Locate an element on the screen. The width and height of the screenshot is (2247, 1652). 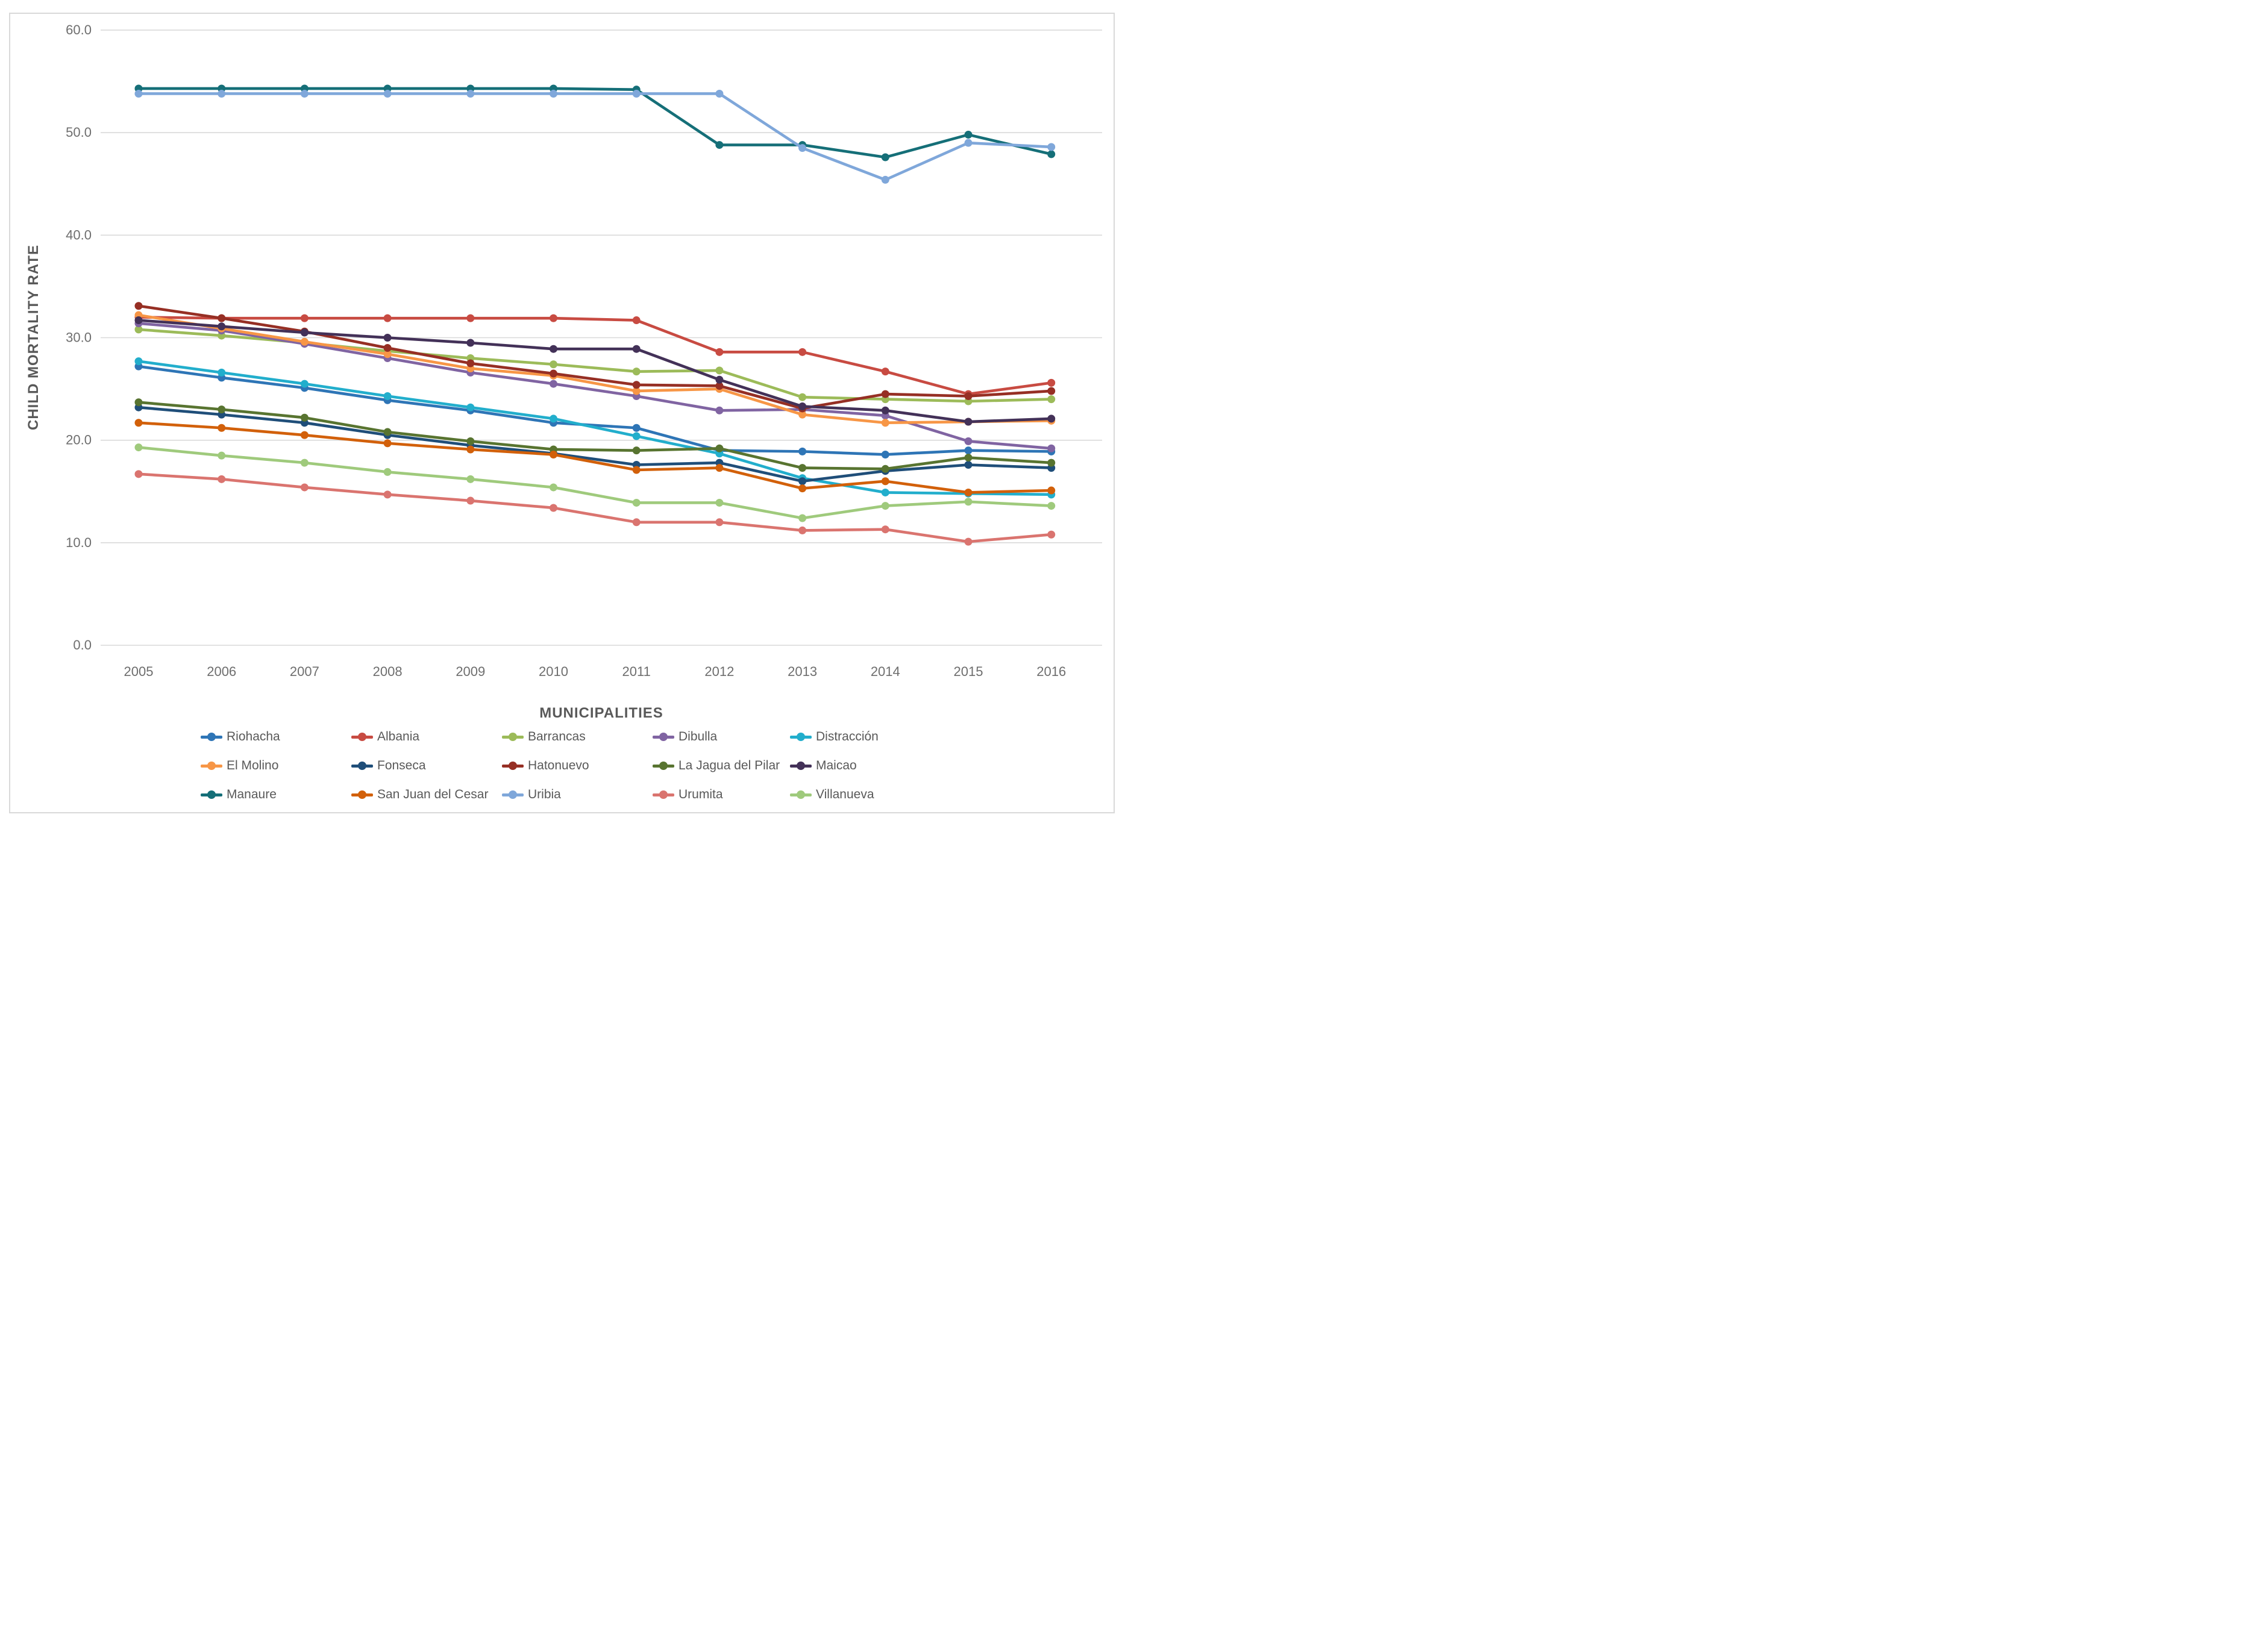
series-line-hatonuevo is located at coordinates (595, 357).